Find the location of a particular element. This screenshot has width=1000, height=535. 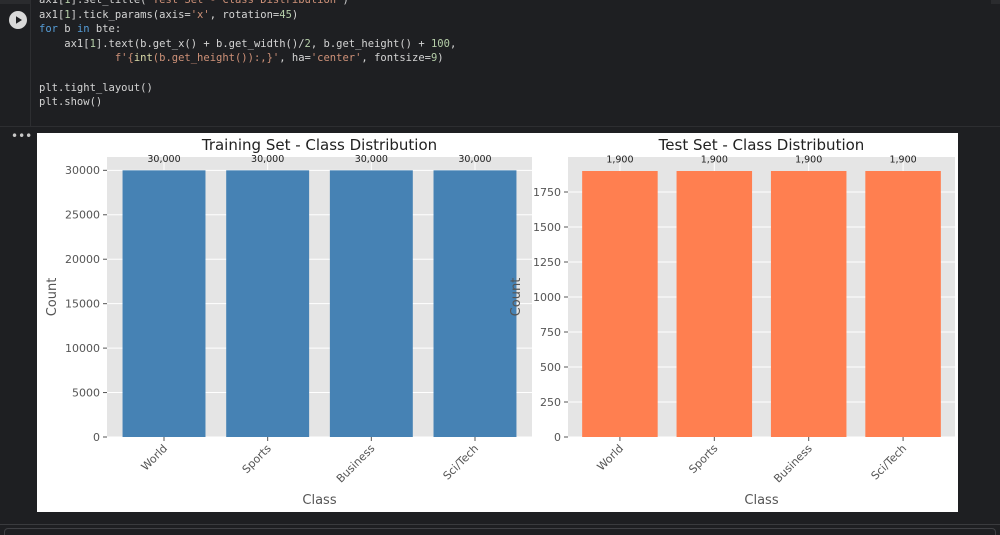

code-token: plt.show() is located at coordinates (71, 102).